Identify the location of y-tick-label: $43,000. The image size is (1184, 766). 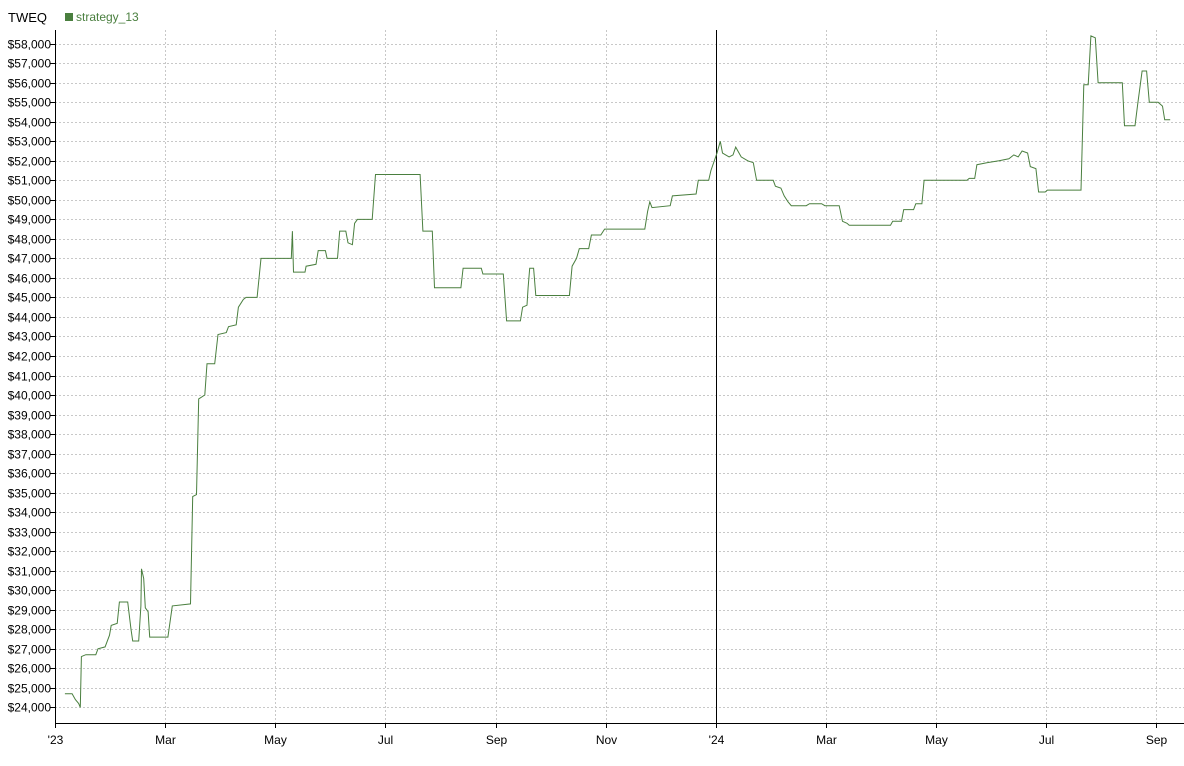
(30, 337).